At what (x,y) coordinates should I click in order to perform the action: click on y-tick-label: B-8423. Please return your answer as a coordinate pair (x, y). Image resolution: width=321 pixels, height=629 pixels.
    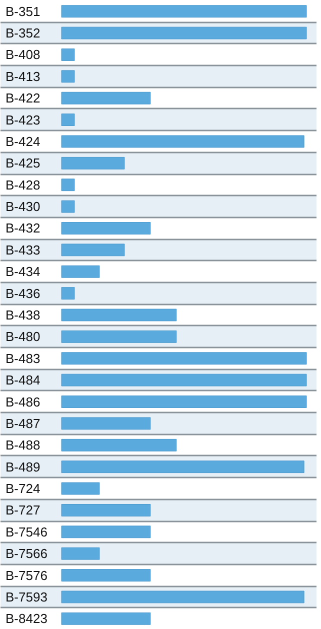
    Looking at the image, I should click on (27, 618).